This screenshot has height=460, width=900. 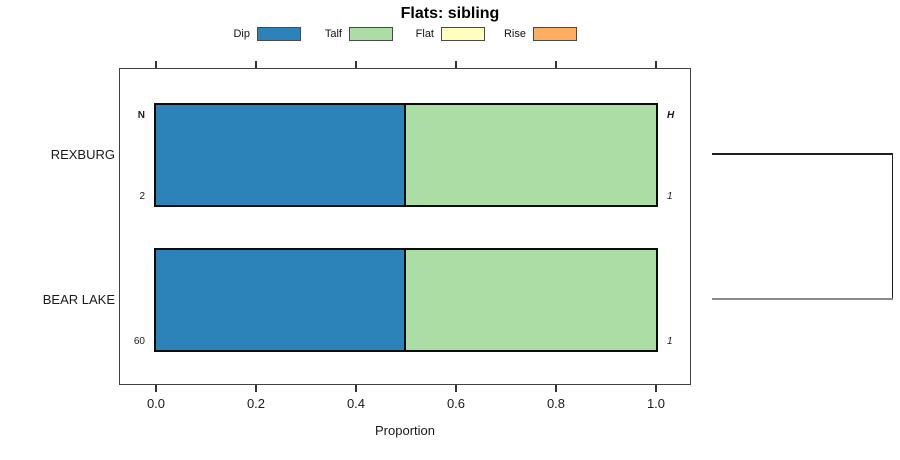 I want to click on legend-label-talf: Talf, so click(x=333, y=34).